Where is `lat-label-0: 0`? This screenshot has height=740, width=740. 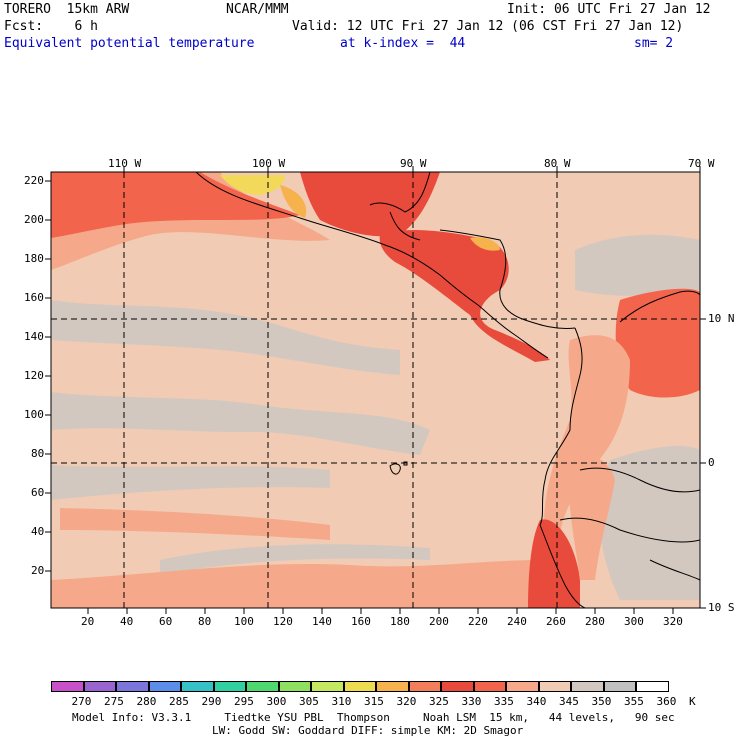
lat-label-0: 0 is located at coordinates (711, 462).